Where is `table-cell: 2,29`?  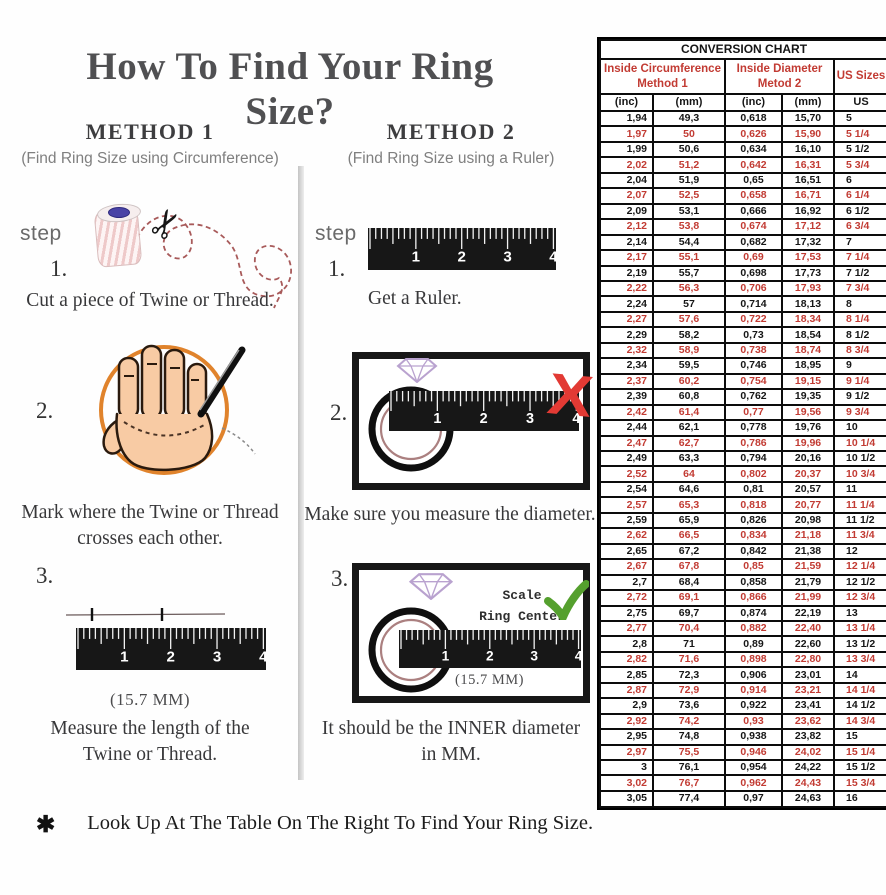 table-cell: 2,29 is located at coordinates (626, 335).